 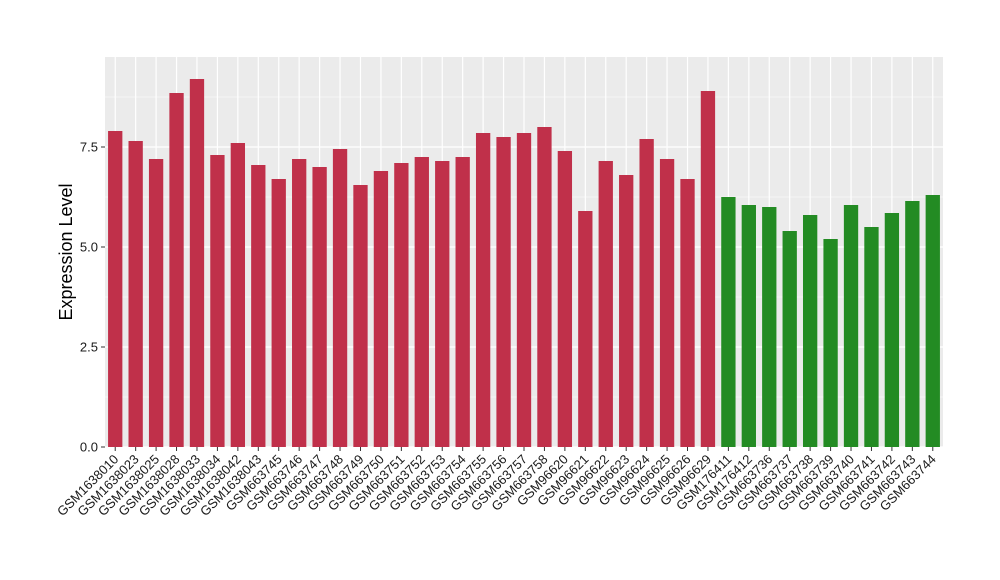 I want to click on bar-GSM663745, so click(x=278, y=313).